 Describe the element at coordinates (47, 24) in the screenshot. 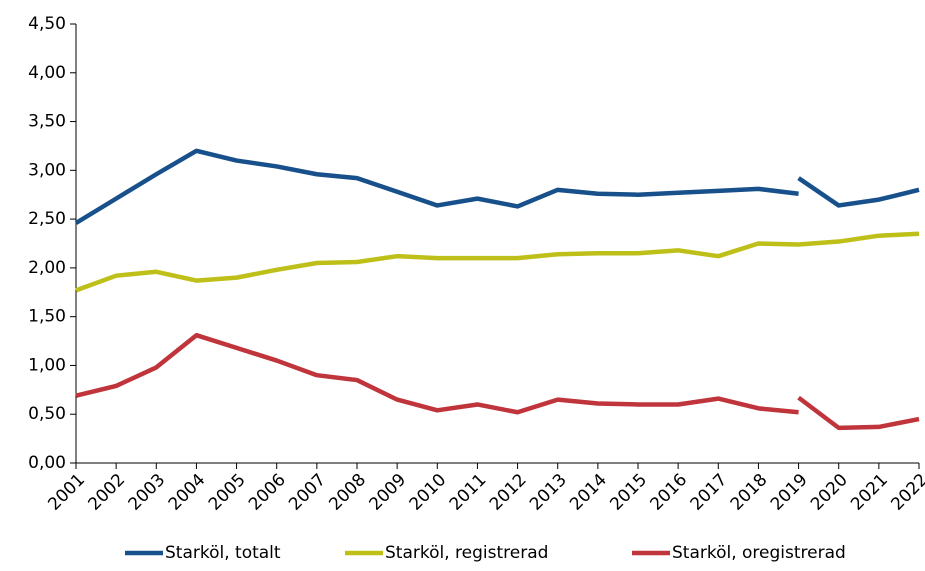

I see `y-tick-label: 4,50` at that location.